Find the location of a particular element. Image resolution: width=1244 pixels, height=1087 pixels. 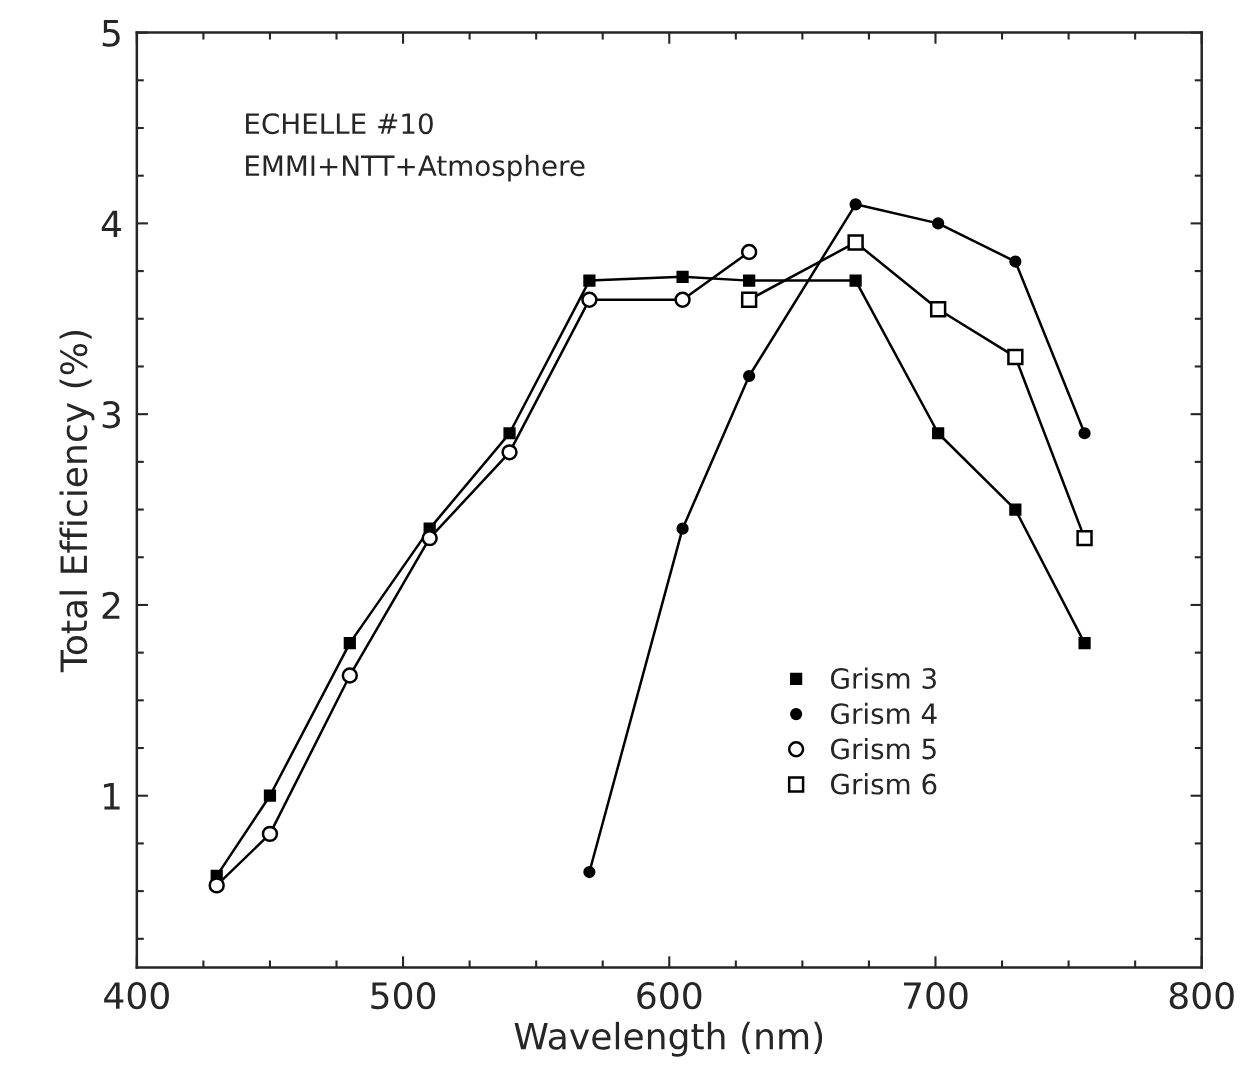

legend-label: Grism 4 is located at coordinates (884, 713).